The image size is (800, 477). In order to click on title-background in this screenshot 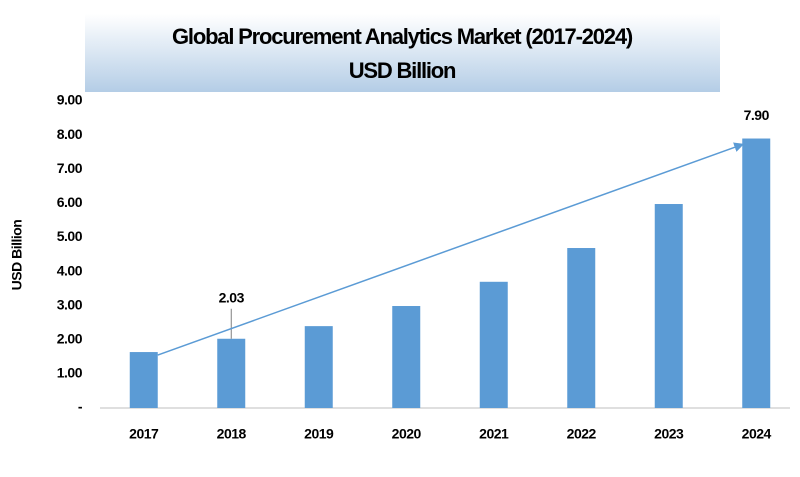, I will do `click(402, 53)`.